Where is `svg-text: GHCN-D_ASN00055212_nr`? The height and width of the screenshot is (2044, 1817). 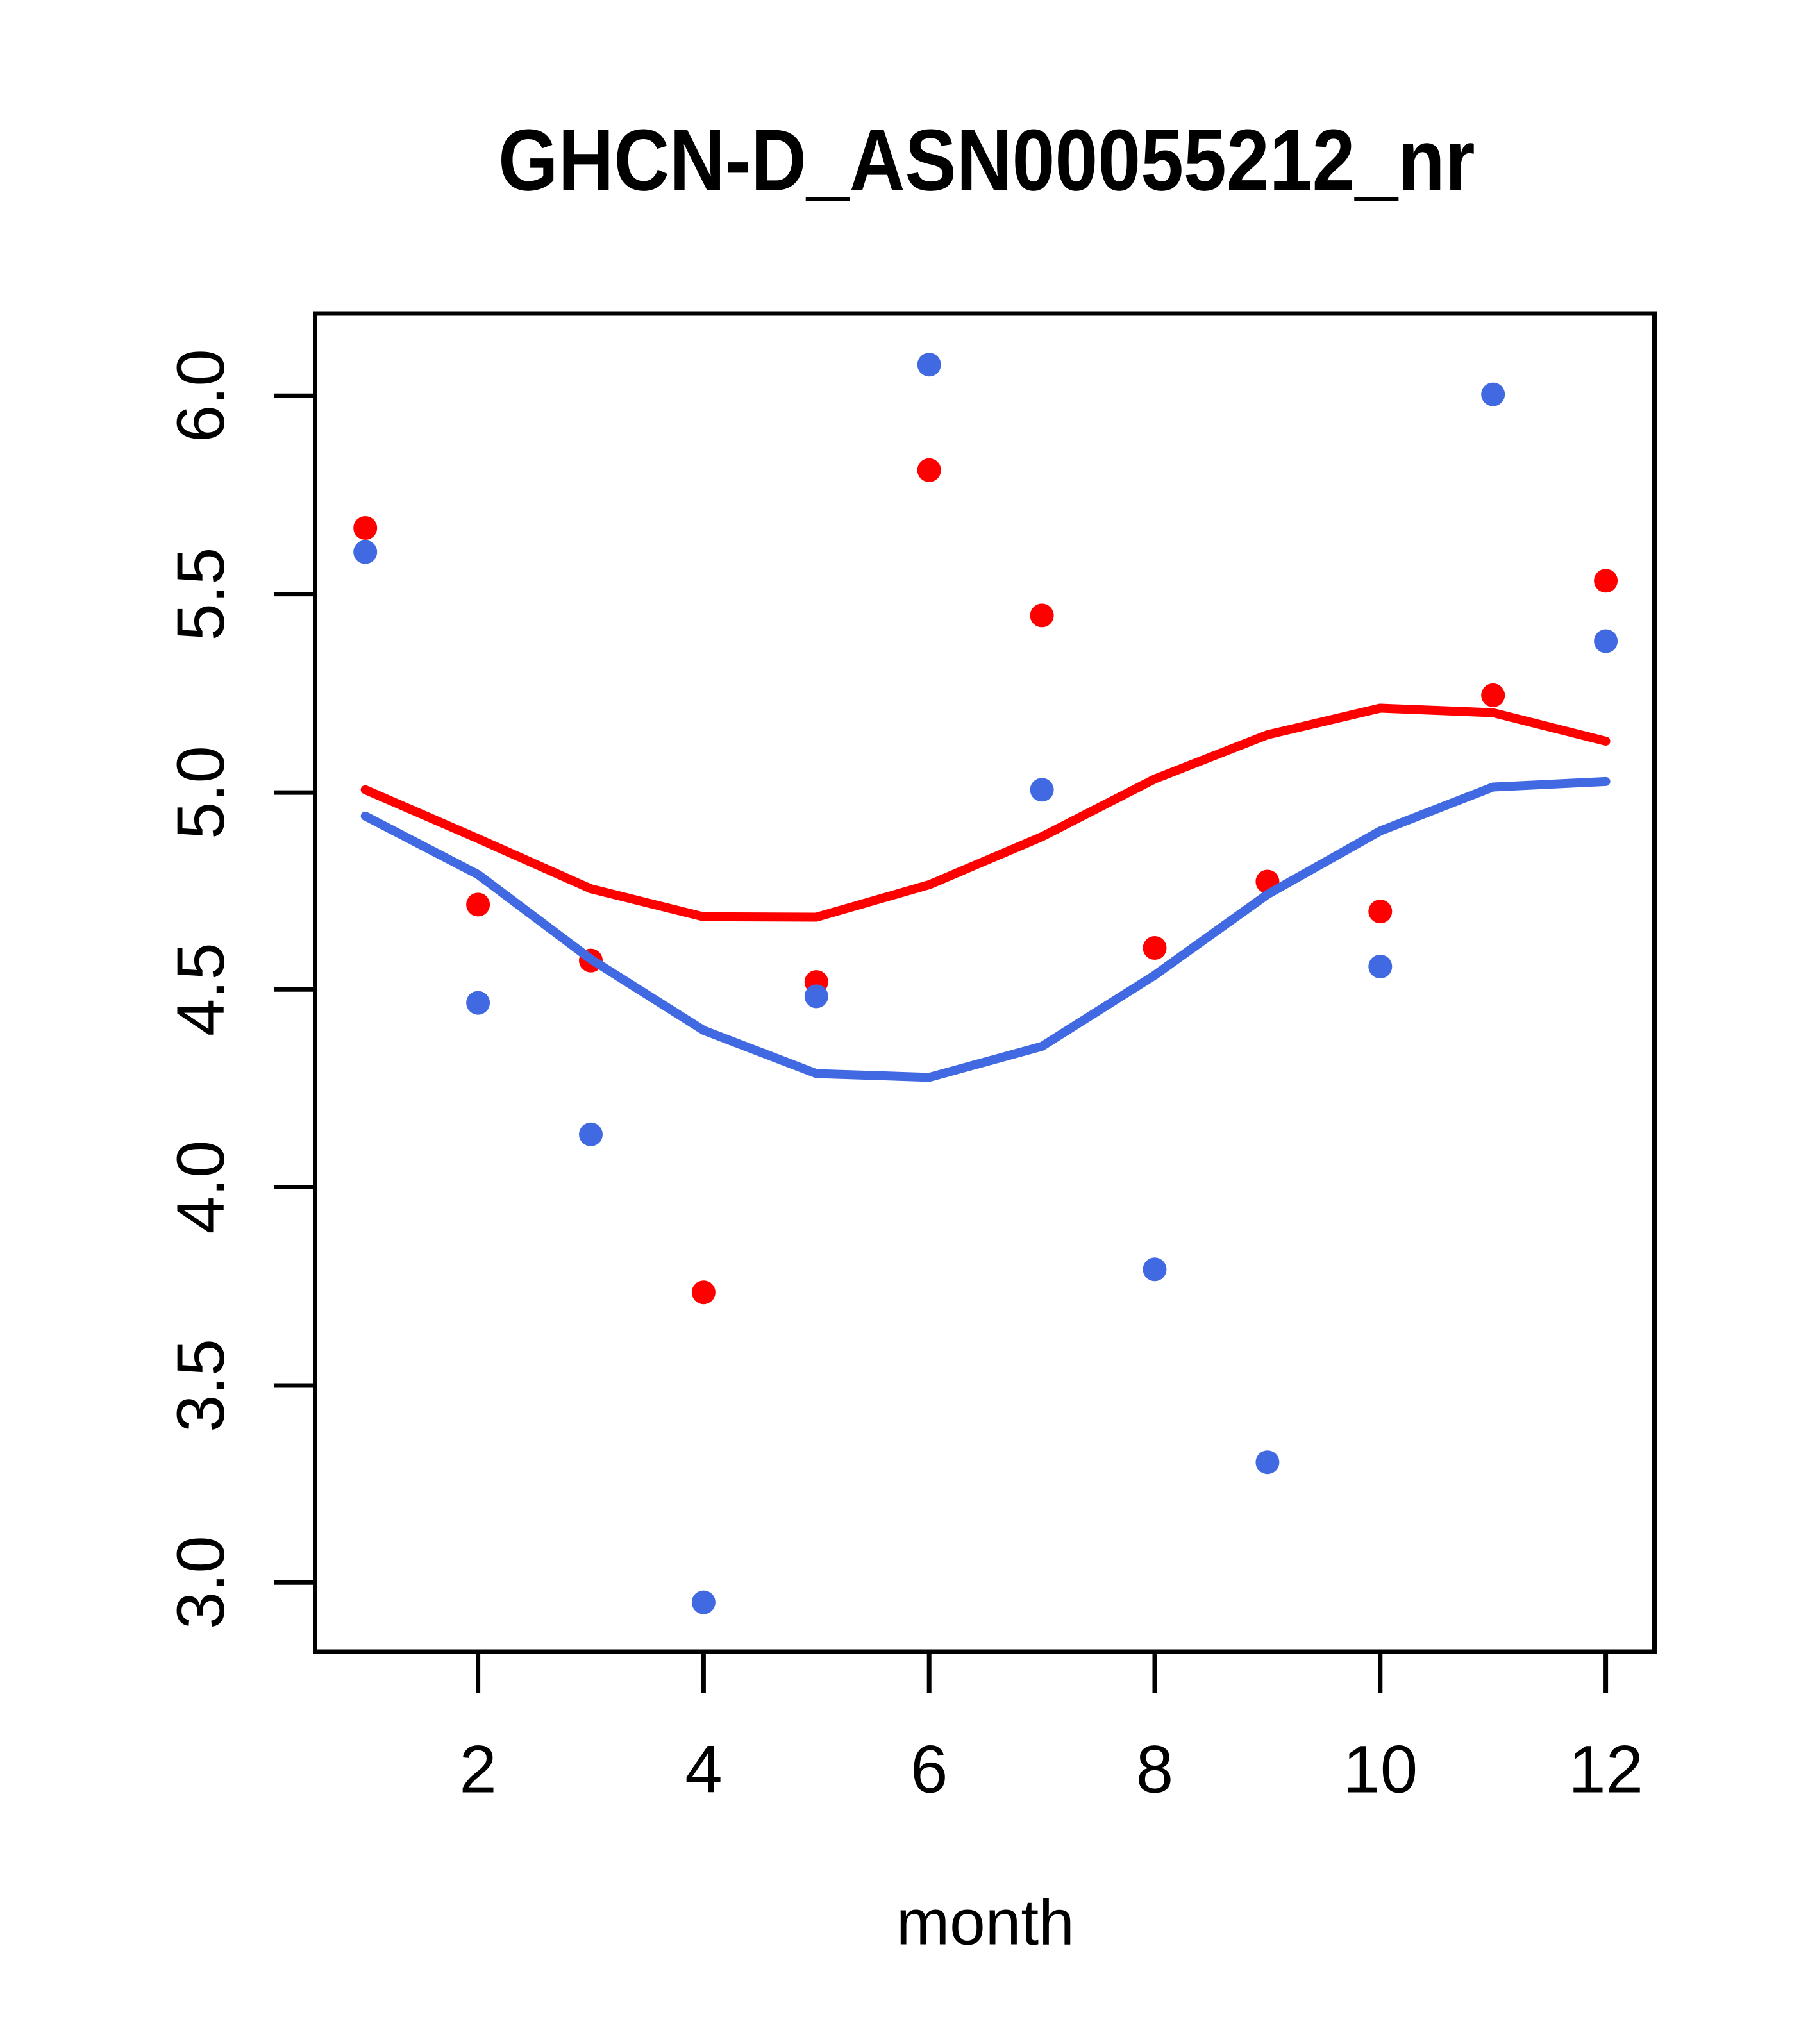 svg-text: GHCN-D_ASN00055212_nr is located at coordinates (986, 161).